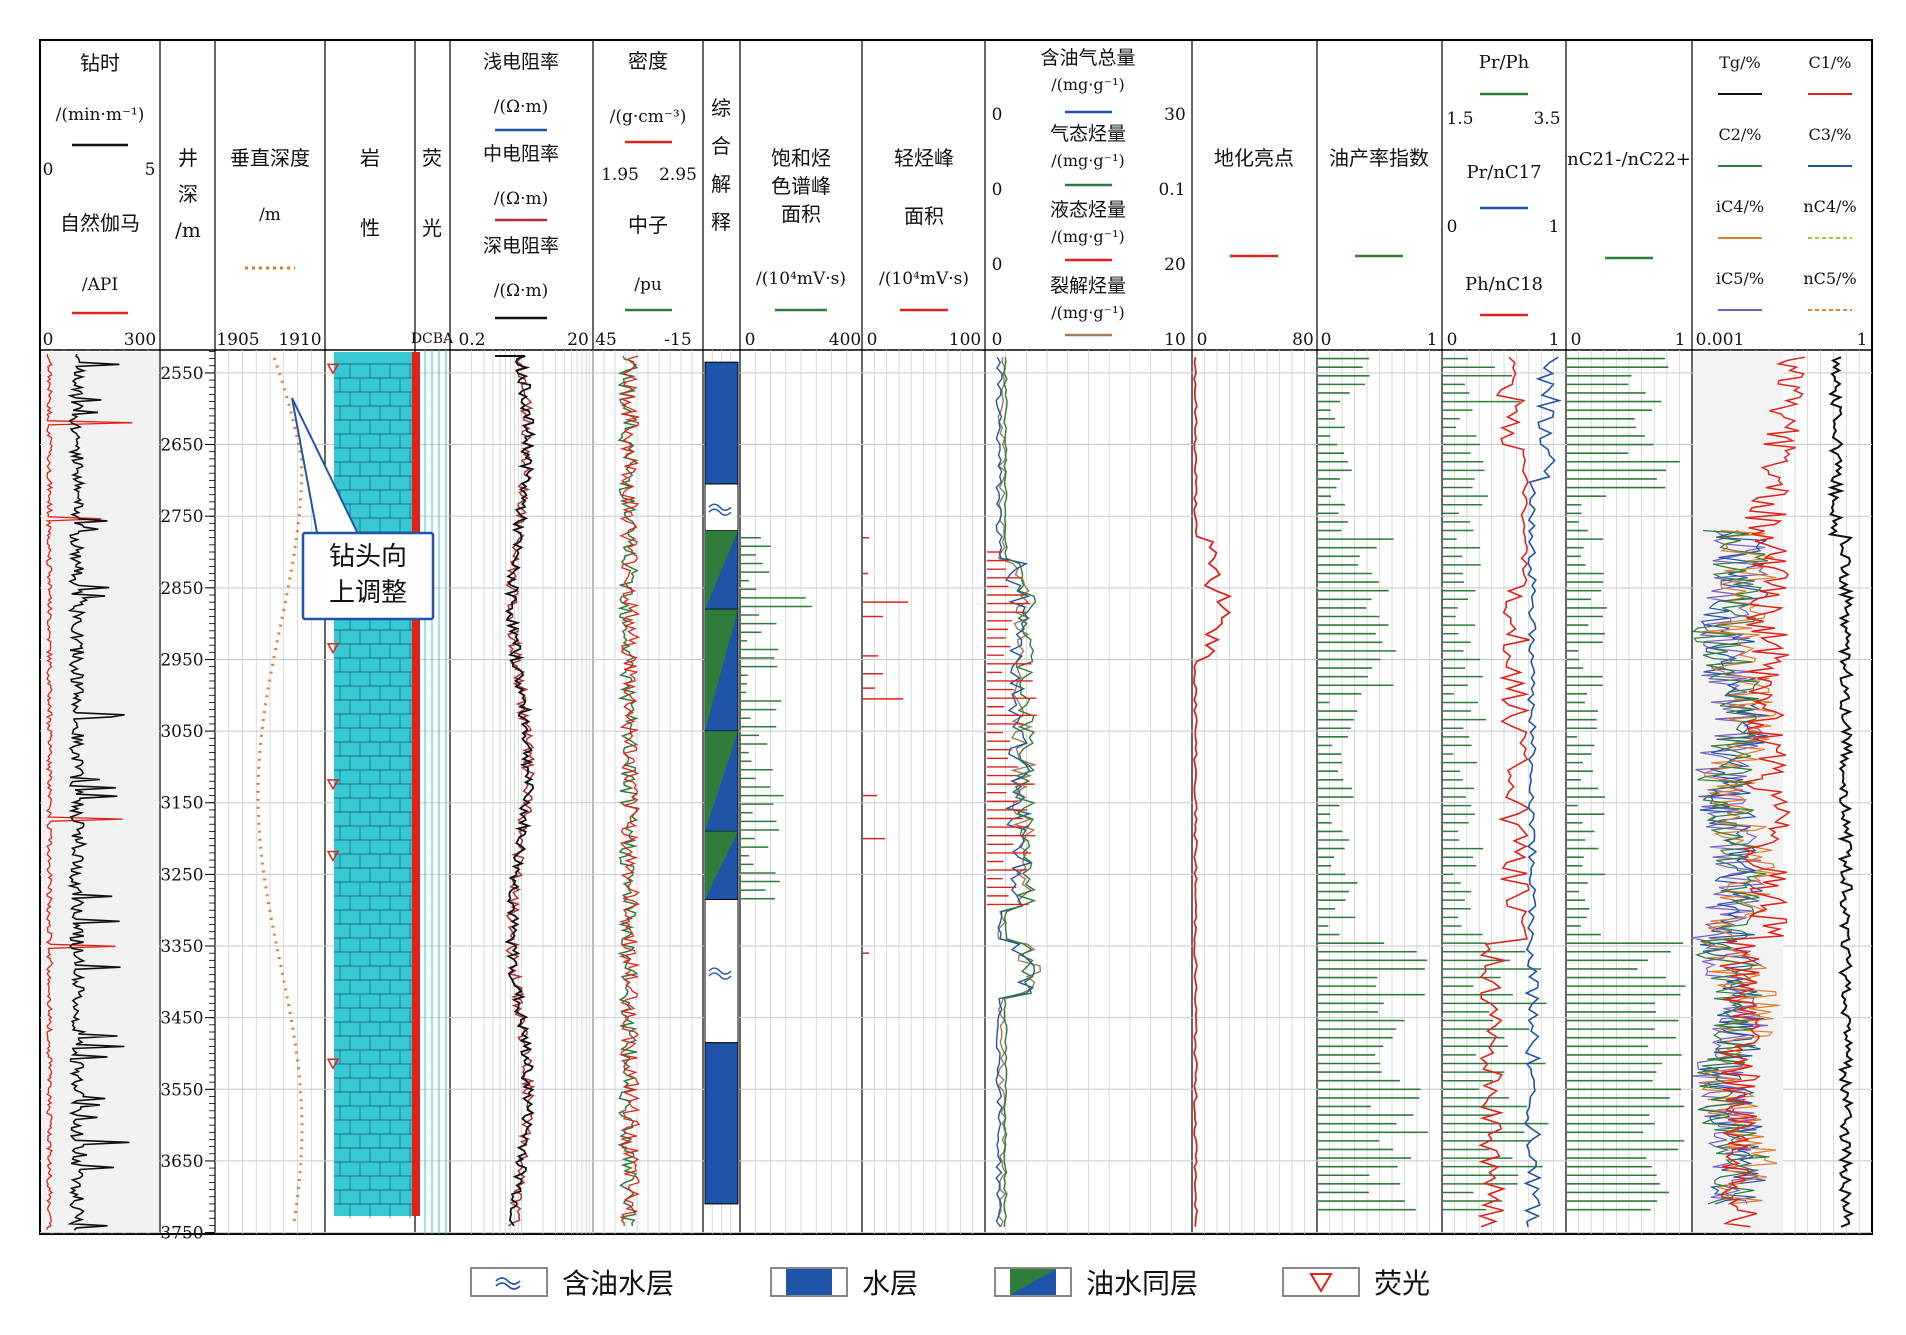  I want to click on hc-r1-max: 30, so click(1175, 115).